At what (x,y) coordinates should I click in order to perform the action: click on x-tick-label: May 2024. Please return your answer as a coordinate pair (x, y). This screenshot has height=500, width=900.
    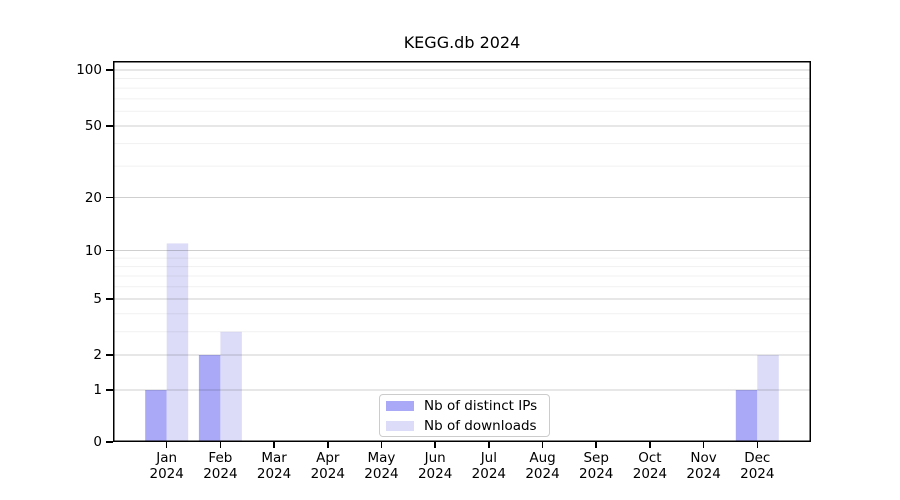
    Looking at the image, I should click on (381, 466).